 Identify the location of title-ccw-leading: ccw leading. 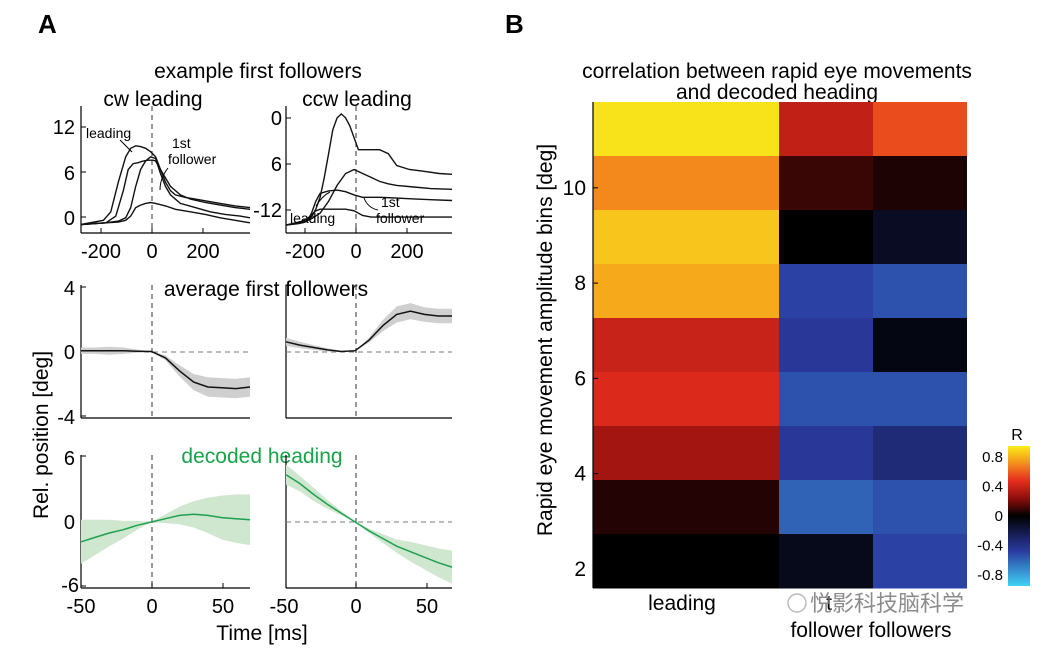
(357, 99).